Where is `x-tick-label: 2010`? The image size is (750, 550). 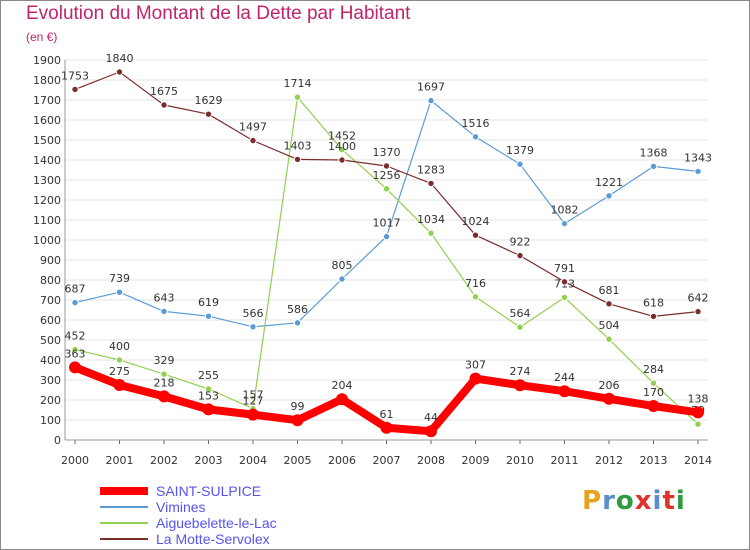
x-tick-label: 2010 is located at coordinates (520, 460).